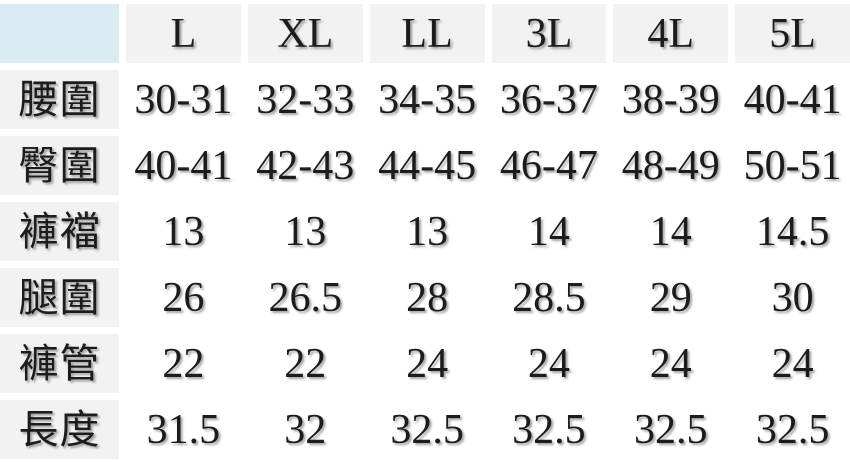  Describe the element at coordinates (59, 231) in the screenshot. I see `row-label-crotch: 褲襠` at that location.